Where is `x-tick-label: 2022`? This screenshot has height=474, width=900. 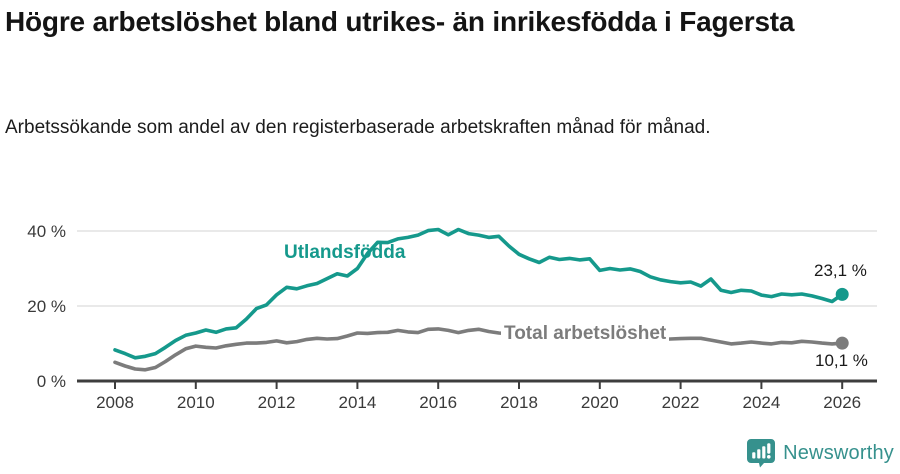 x-tick-label: 2022 is located at coordinates (681, 402).